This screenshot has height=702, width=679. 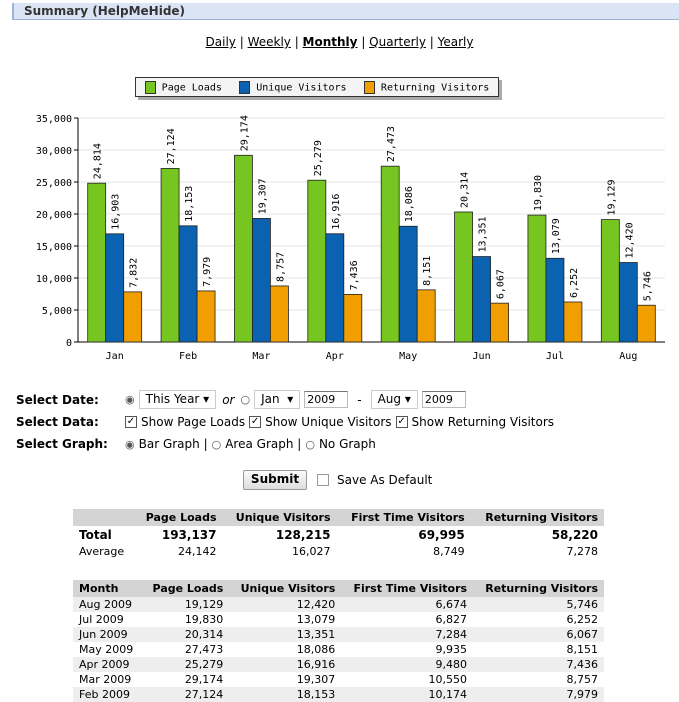 What do you see at coordinates (95, 535) in the screenshot?
I see `table-cell: Total` at bounding box center [95, 535].